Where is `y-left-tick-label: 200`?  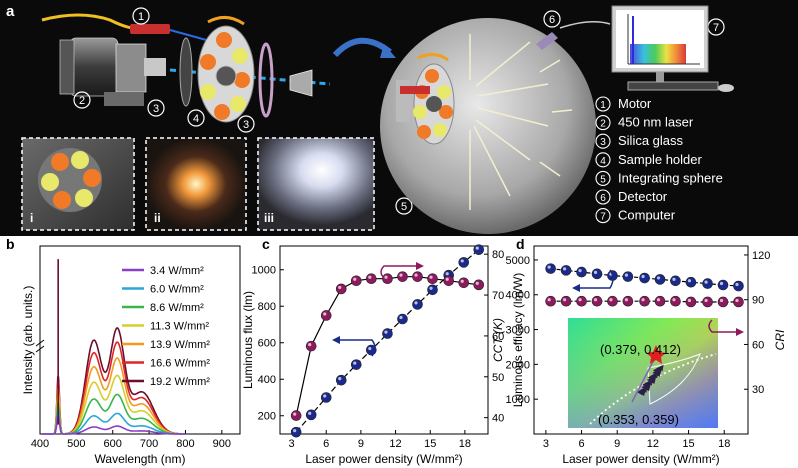
y-left-tick-label: 200 is located at coordinates (267, 417).